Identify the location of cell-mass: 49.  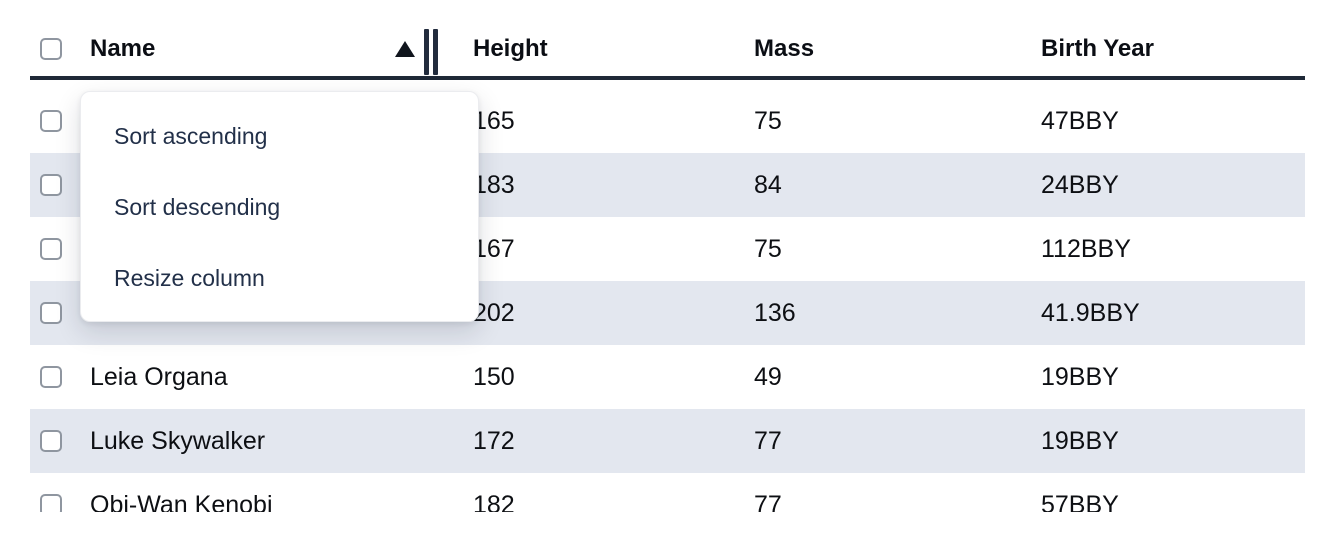
(768, 376).